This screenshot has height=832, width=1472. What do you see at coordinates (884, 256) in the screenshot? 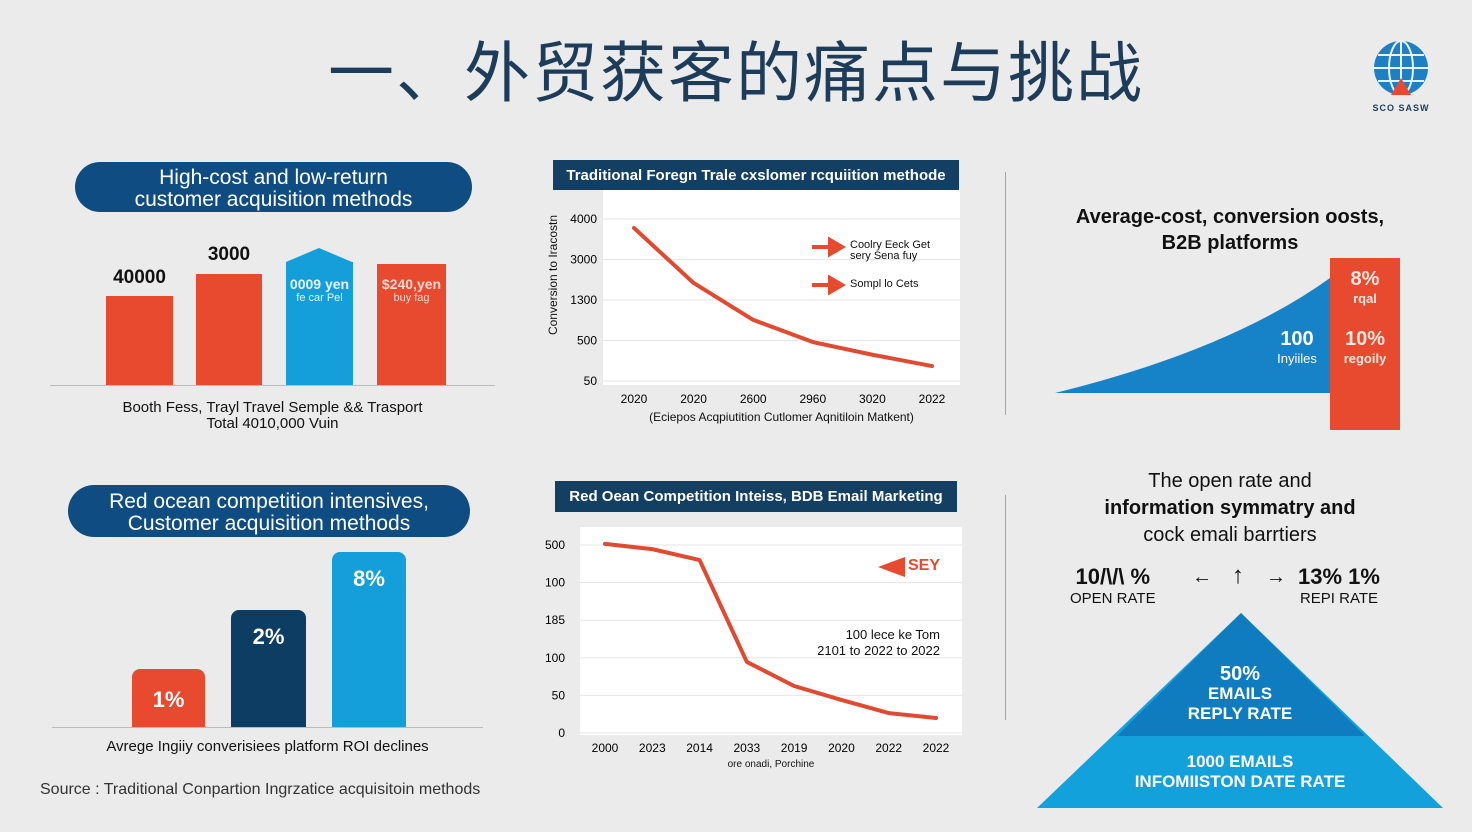
I see `legend-label: sery Sena fuy` at bounding box center [884, 256].